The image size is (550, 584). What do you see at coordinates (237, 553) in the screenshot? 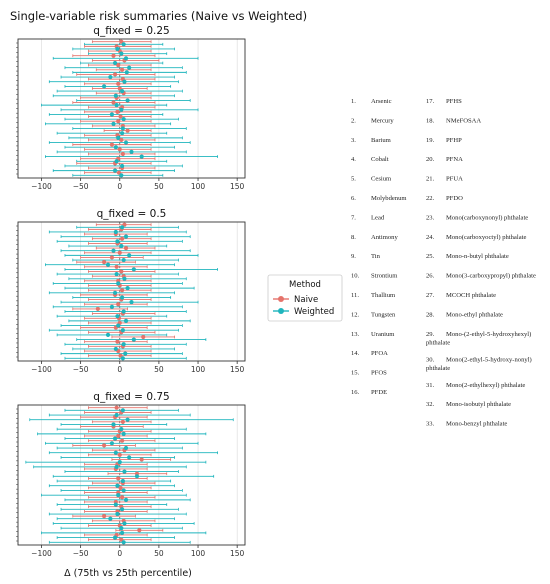
I see `x-tick-label: 150` at bounding box center [237, 553].